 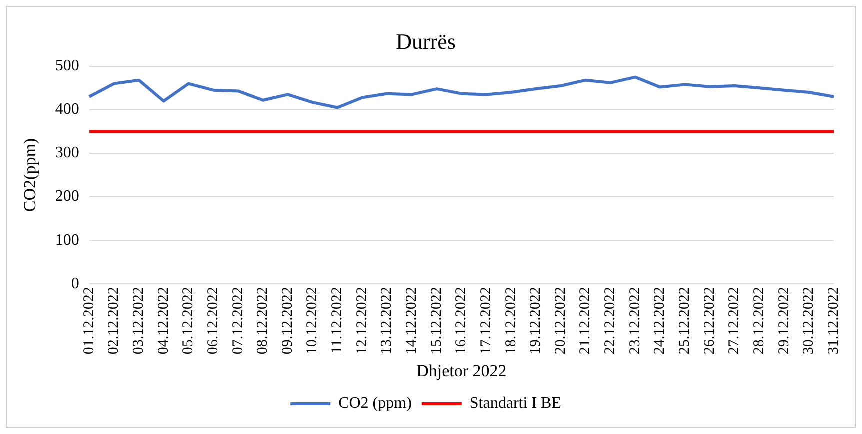 What do you see at coordinates (67, 66) in the screenshot?
I see `y-tick-label: 500` at bounding box center [67, 66].